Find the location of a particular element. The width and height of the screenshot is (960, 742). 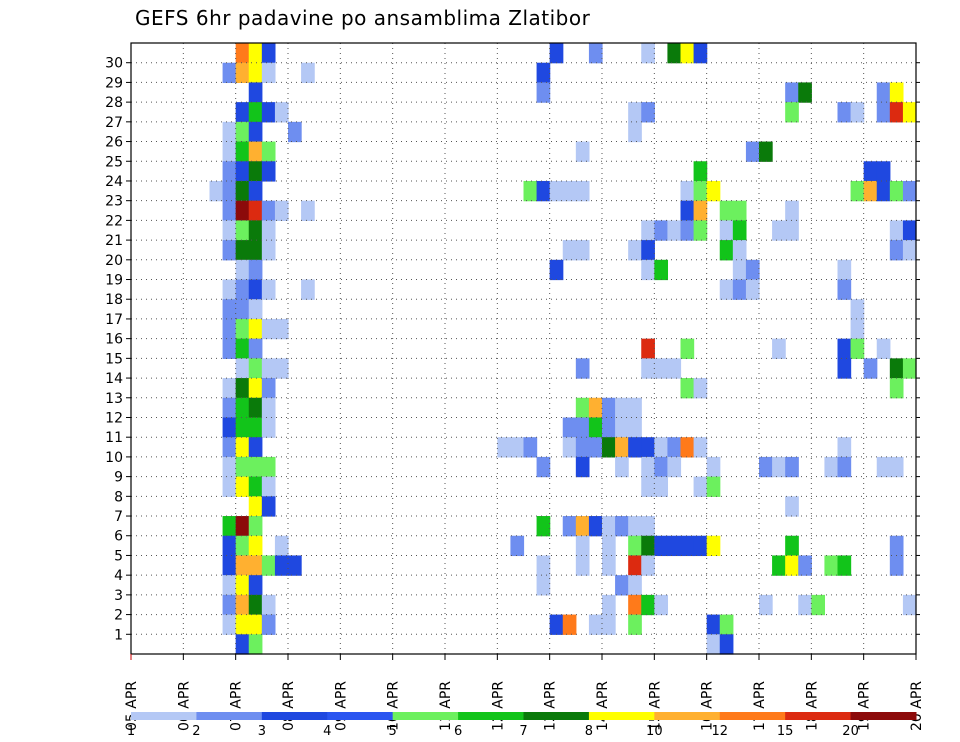

y-tick-label: 22 is located at coordinates (114, 221).